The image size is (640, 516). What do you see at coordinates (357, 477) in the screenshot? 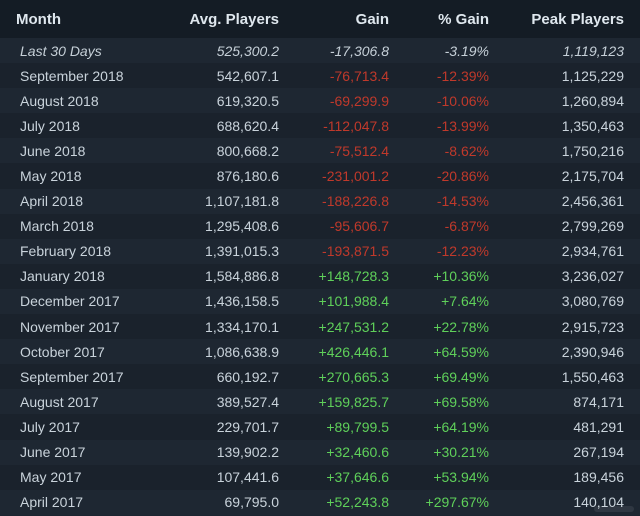
I see `cell-gain: +37,646.6` at bounding box center [357, 477].